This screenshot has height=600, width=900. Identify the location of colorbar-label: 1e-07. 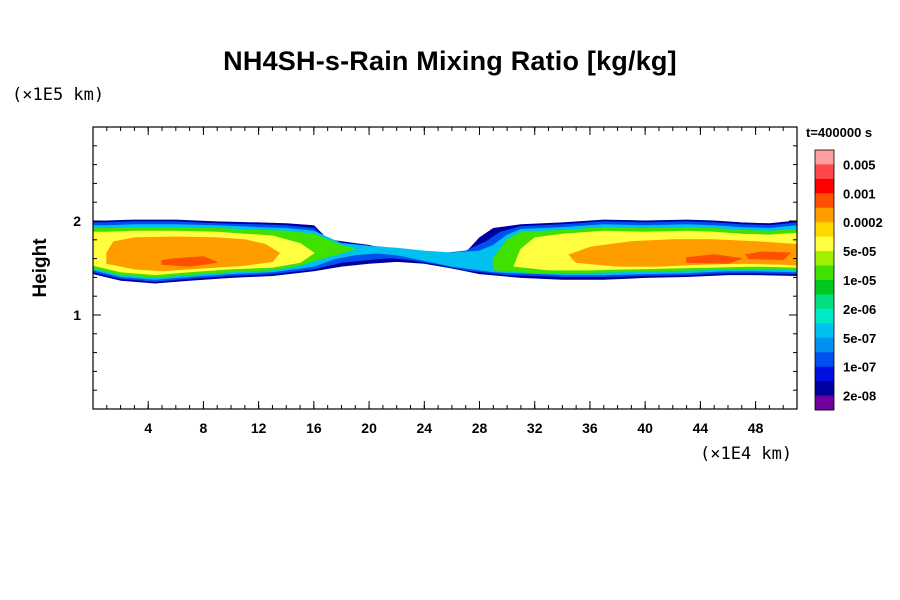
(859, 367).